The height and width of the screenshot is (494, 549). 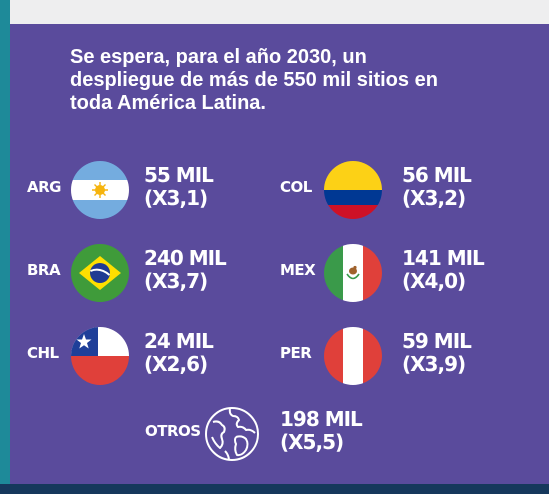 I want to click on growth-factor: (X5,5), so click(x=312, y=442).